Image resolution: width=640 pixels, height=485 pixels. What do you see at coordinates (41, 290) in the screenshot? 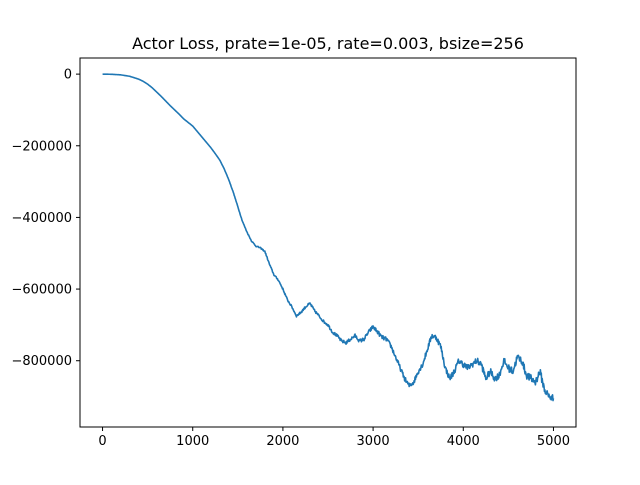
I see `y-tick-label: −600000` at bounding box center [41, 290].